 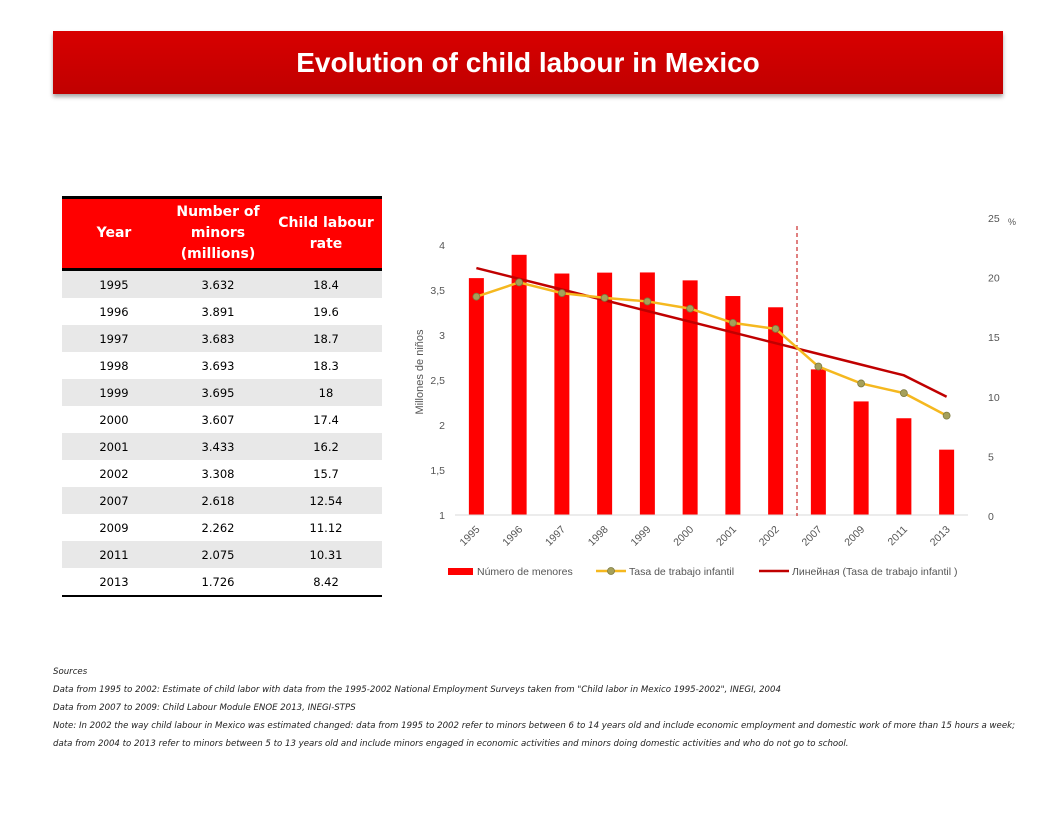 I want to click on page-title: Evolution of child labour in Mexico, so click(x=528, y=62).